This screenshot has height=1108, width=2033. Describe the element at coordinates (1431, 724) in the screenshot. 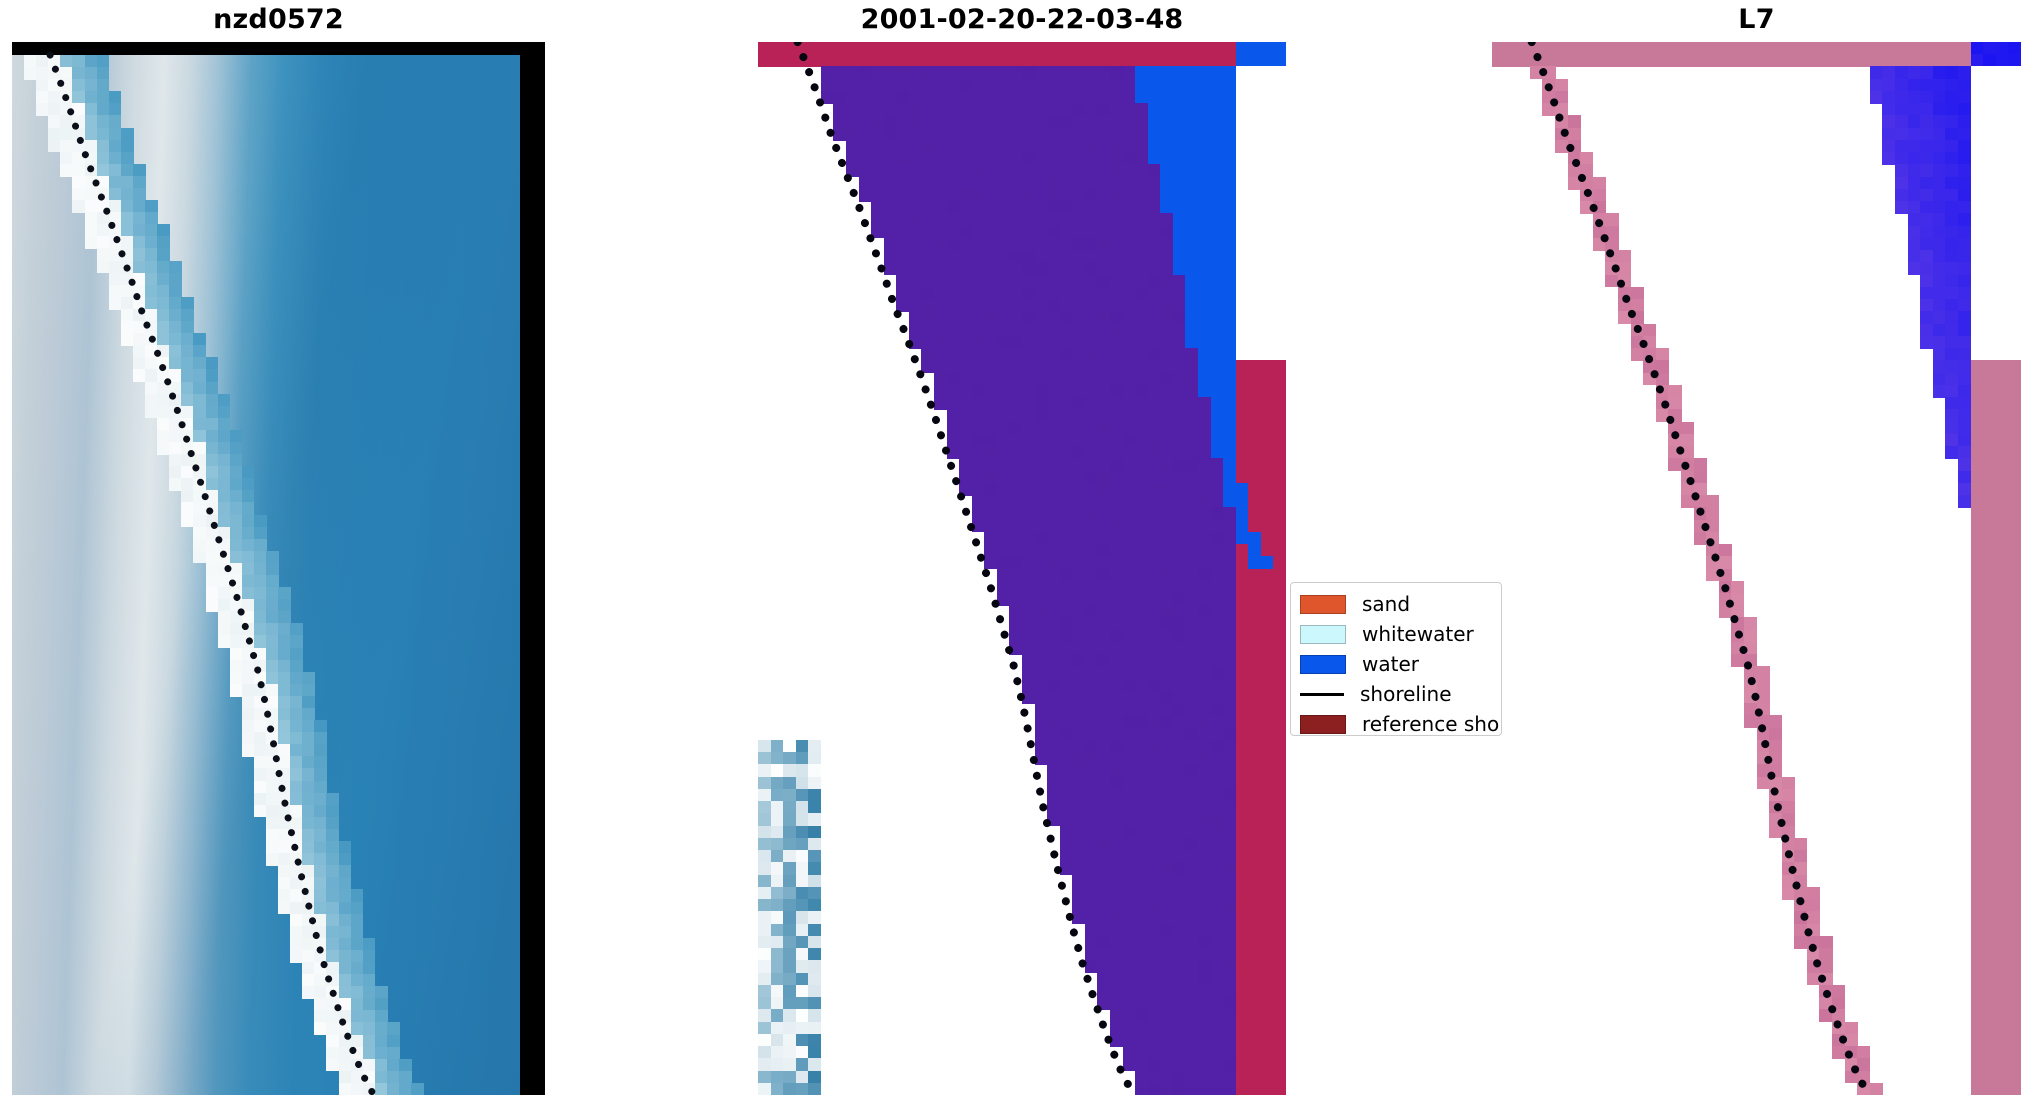

I see `legend-label-reference-shoreline: reference shoreline` at that location.